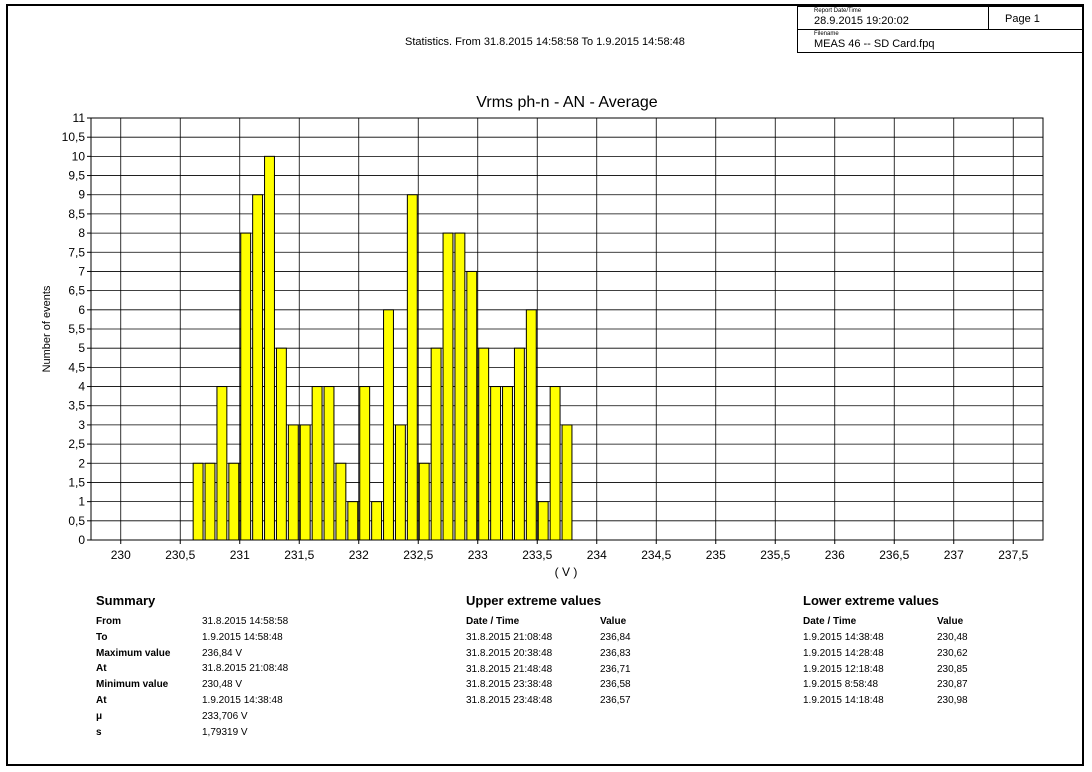 The height and width of the screenshot is (772, 1092). I want to click on y-axis-label: Number of events, so click(47, 328).